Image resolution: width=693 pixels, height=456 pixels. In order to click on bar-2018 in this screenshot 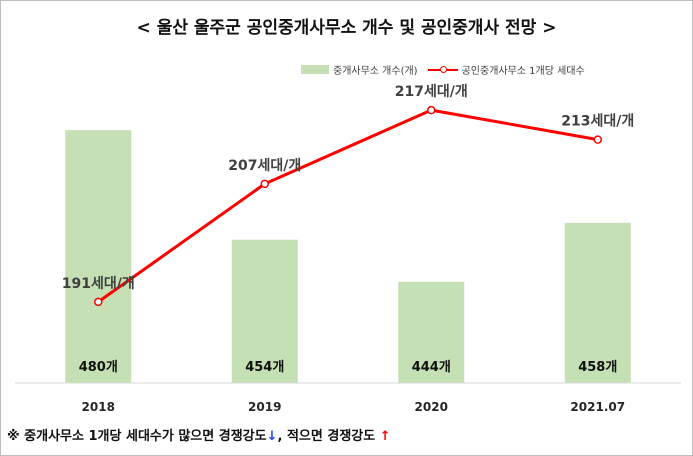, I will do `click(98, 256)`.